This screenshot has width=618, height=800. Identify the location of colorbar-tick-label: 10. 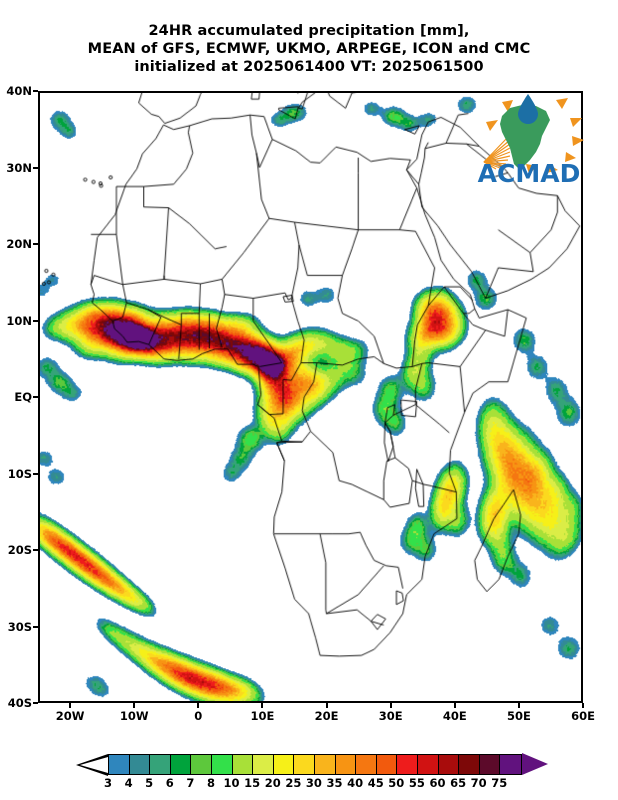
(231, 783).